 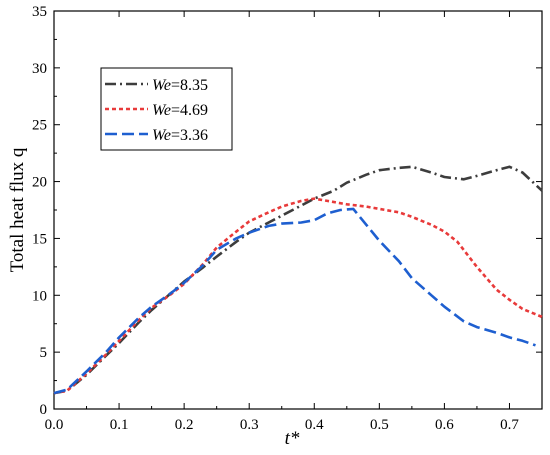 I want to click on y-tick-label: 15, so click(x=39, y=239).